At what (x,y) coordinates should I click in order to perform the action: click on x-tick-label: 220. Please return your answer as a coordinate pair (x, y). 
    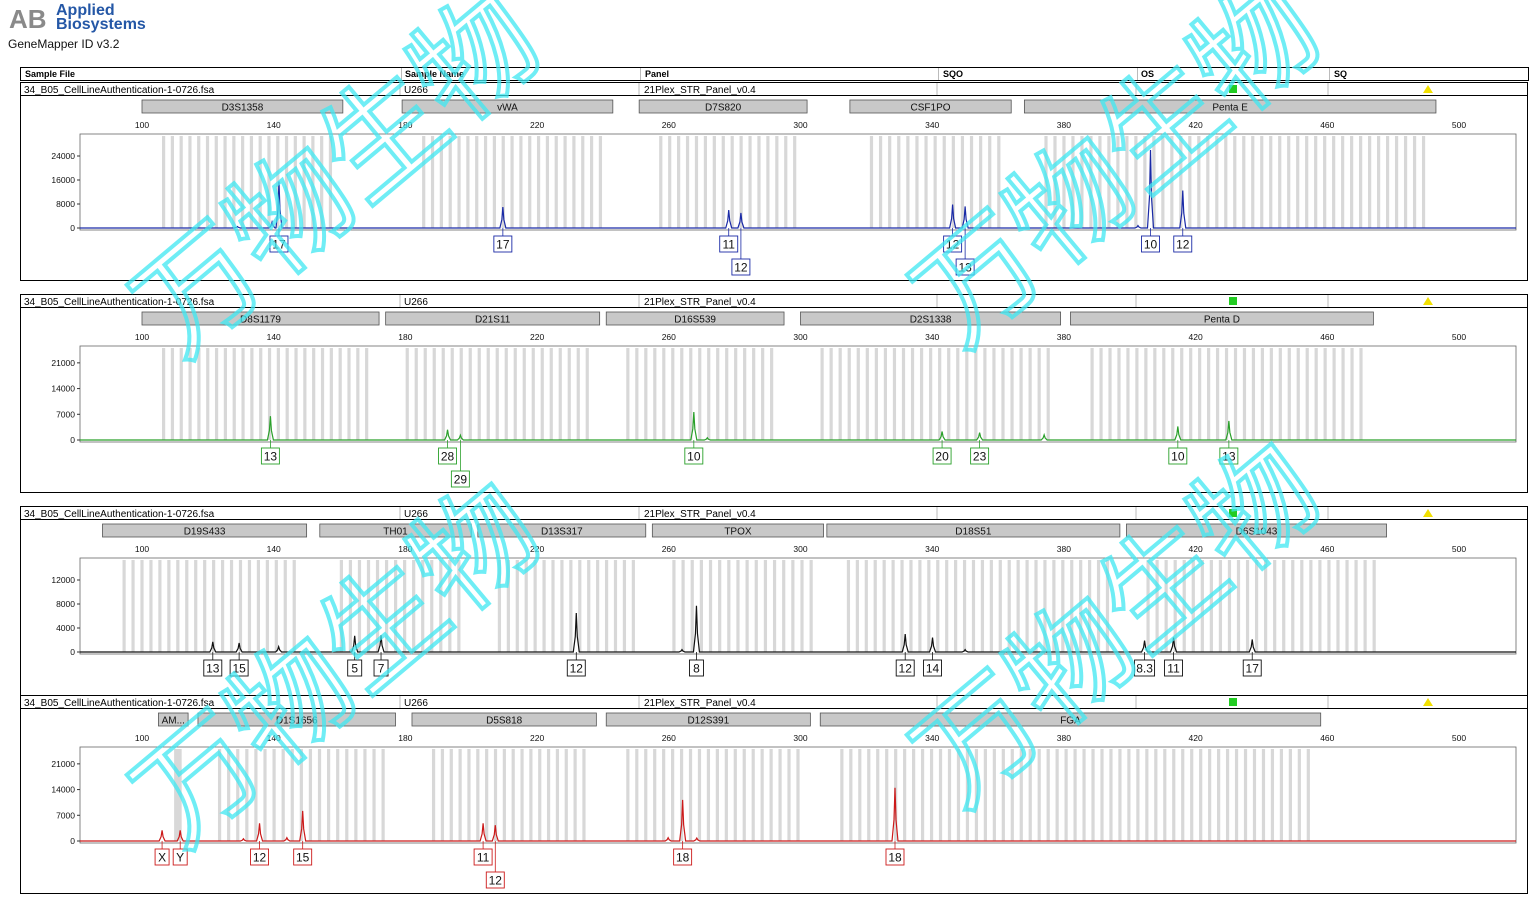
    Looking at the image, I should click on (537, 337).